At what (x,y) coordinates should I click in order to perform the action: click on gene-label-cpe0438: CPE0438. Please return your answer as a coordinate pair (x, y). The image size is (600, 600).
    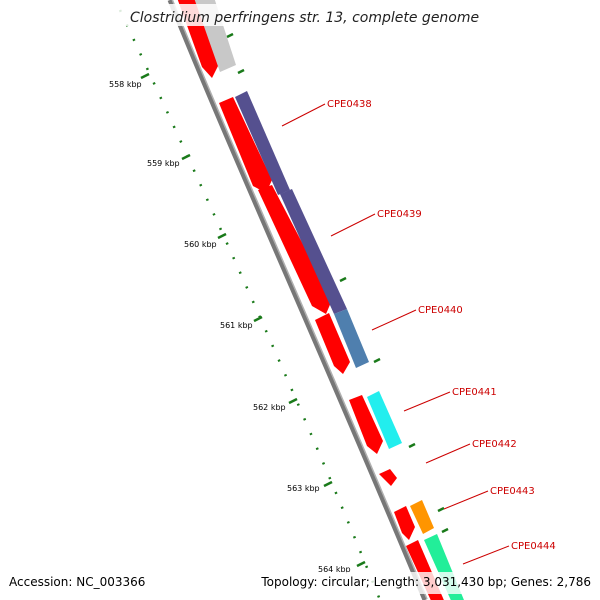
    Looking at the image, I should click on (349, 104).